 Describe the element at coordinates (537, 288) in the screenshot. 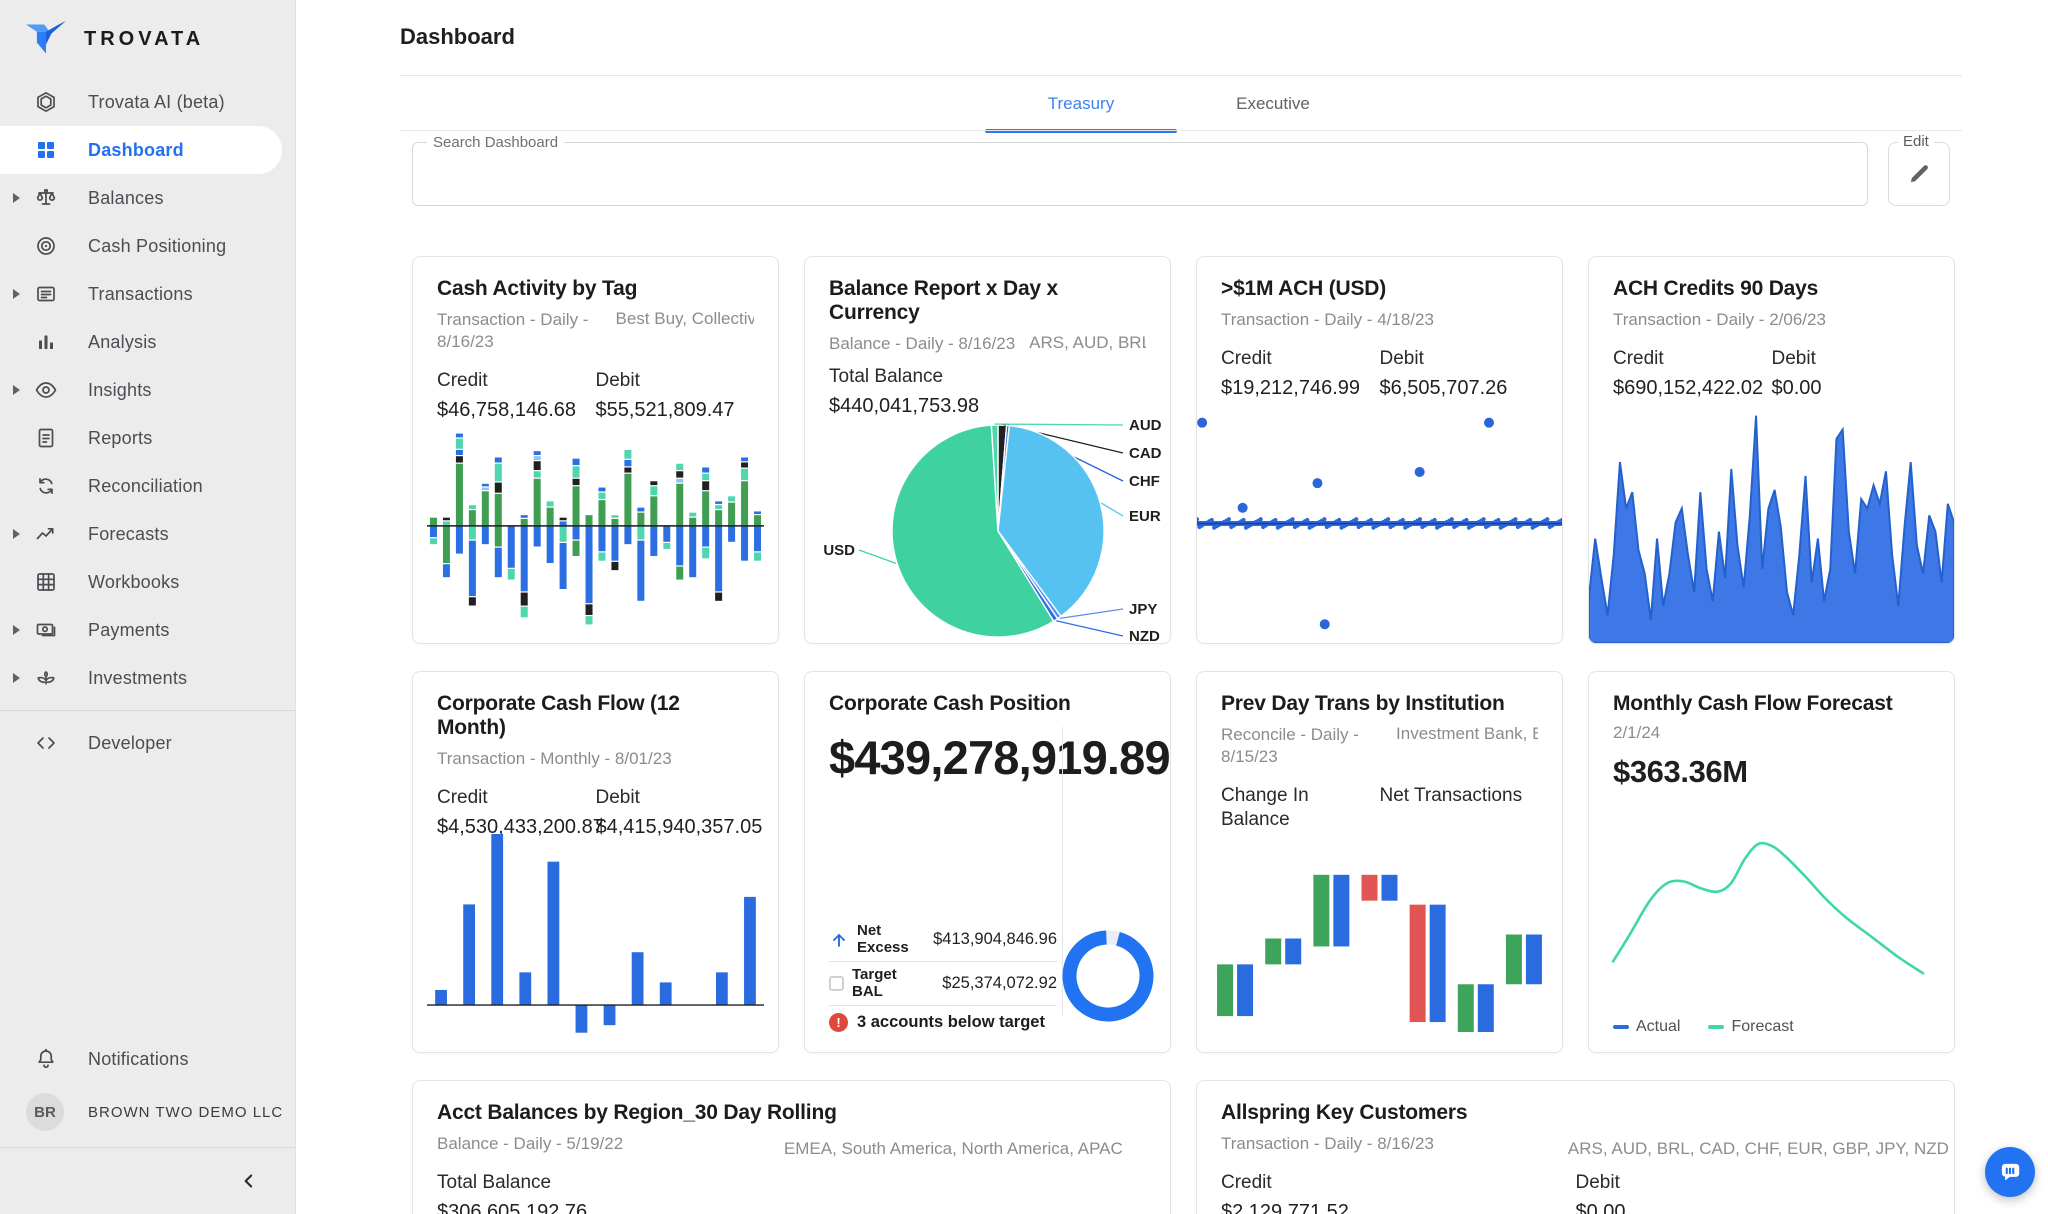

I see `widget-title: Cash Activity by Tag` at that location.